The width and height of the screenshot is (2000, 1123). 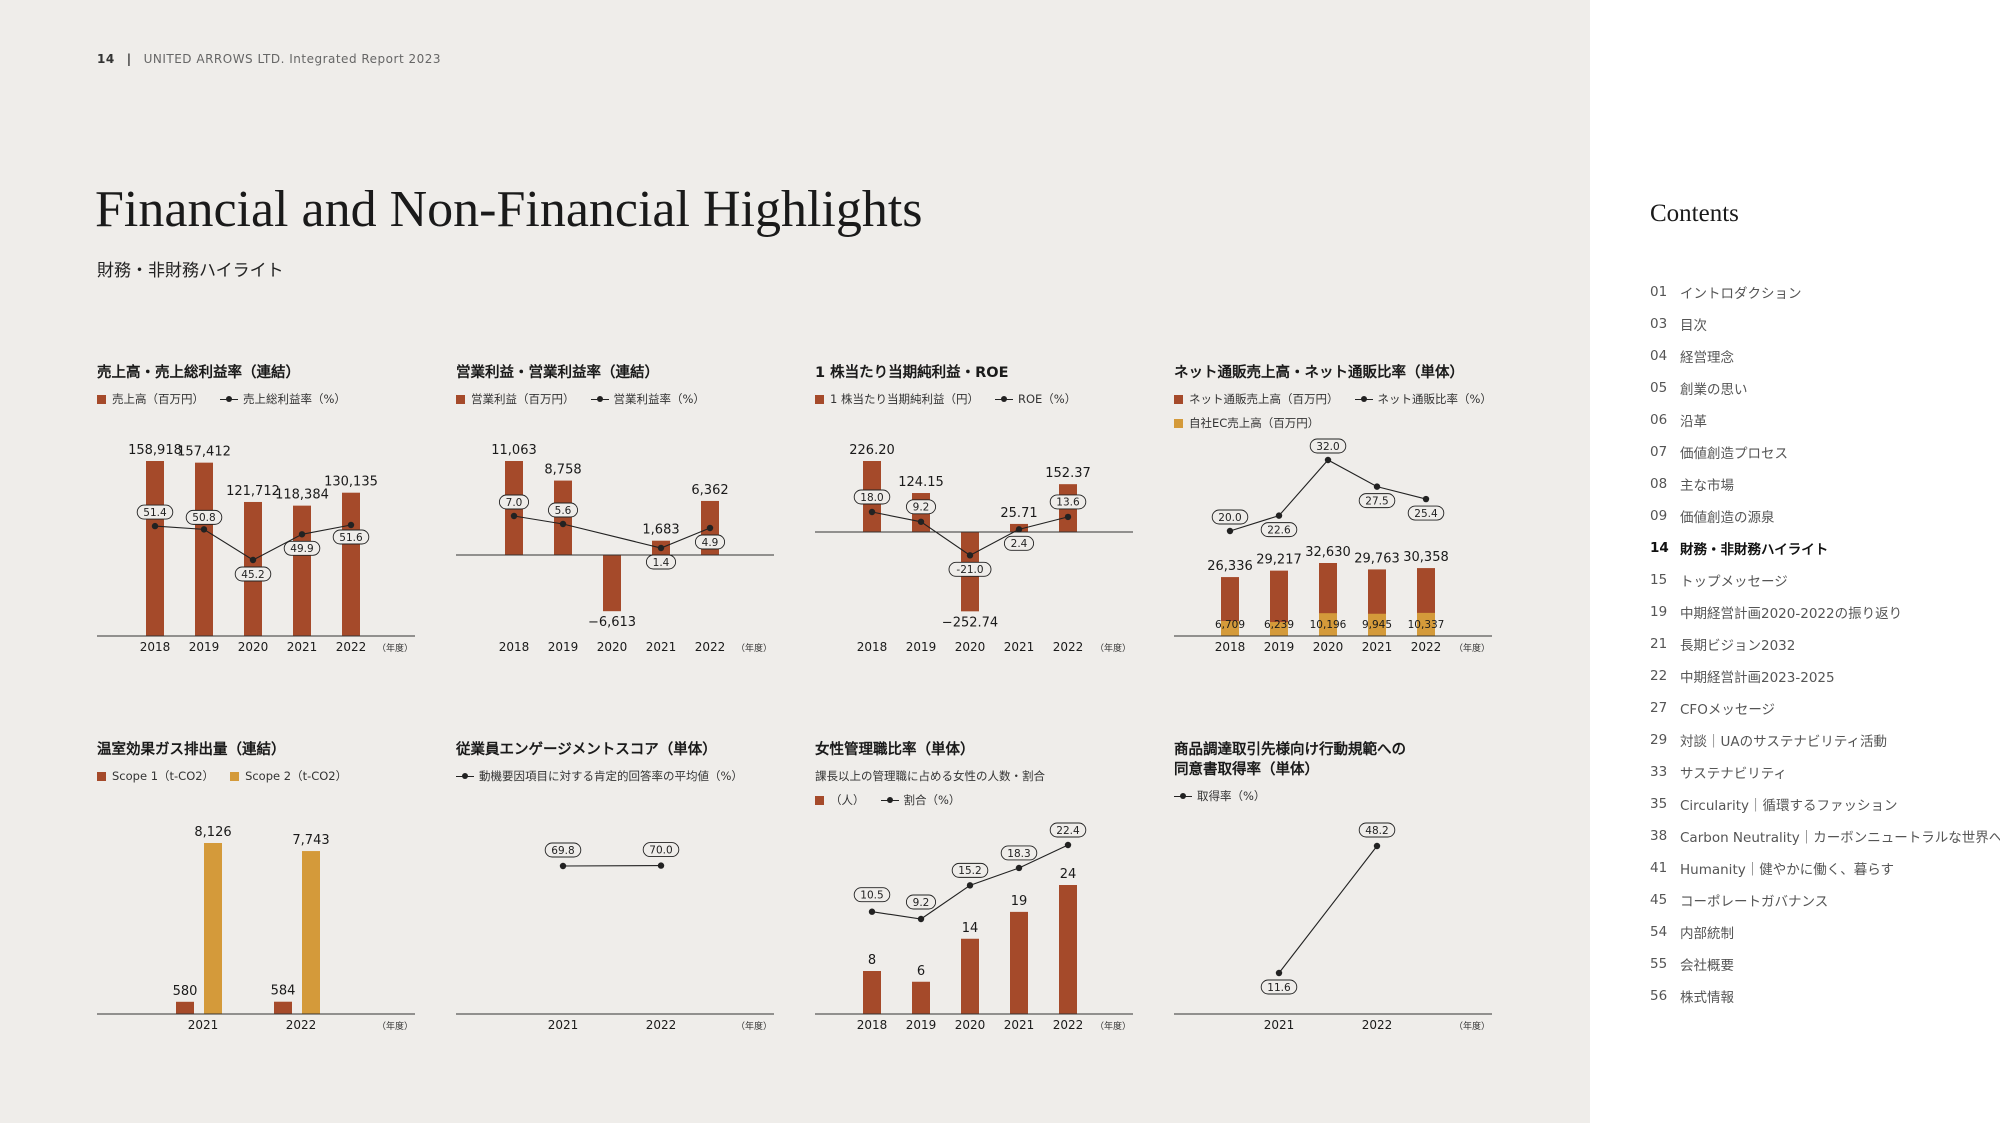 What do you see at coordinates (460, 399) in the screenshot?
I see `legend-swatch` at bounding box center [460, 399].